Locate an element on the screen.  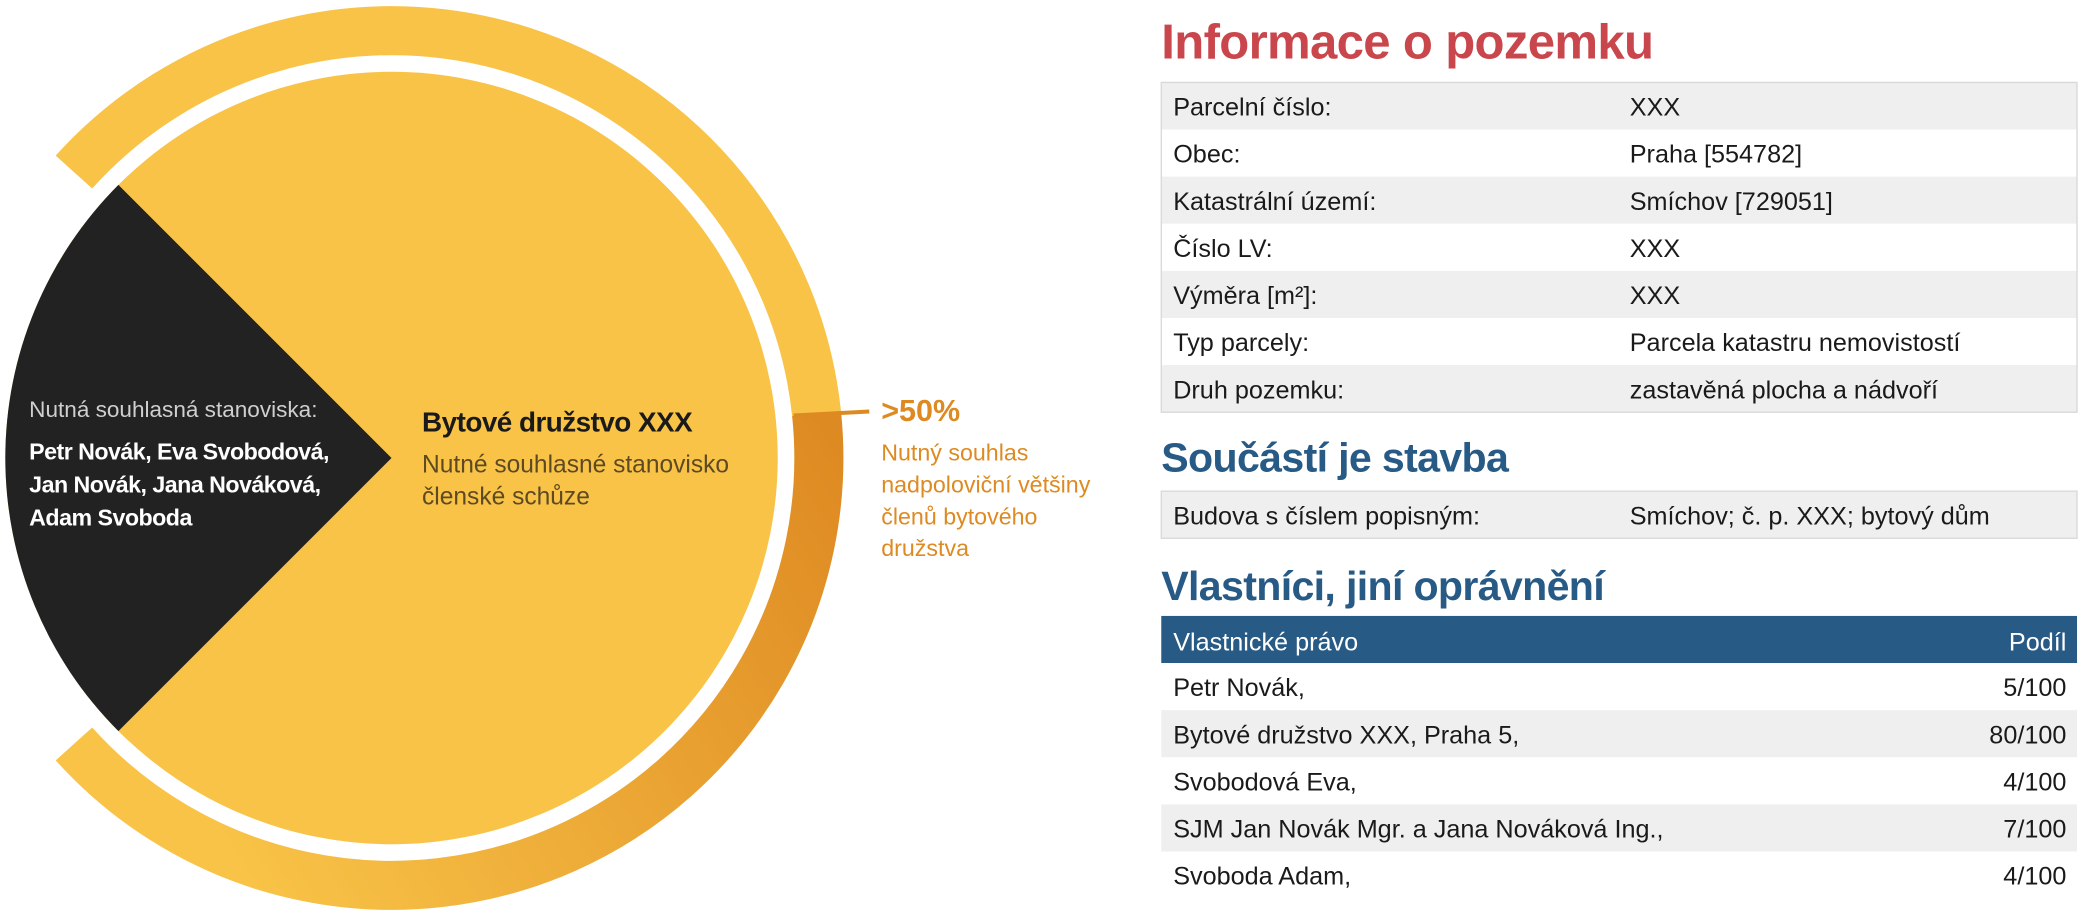
owner-share: 7/100 is located at coordinates (2034, 830).